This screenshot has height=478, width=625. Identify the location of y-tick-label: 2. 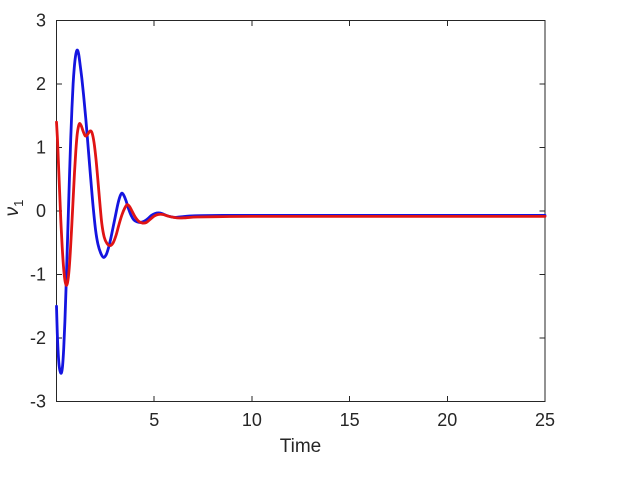
(41, 84).